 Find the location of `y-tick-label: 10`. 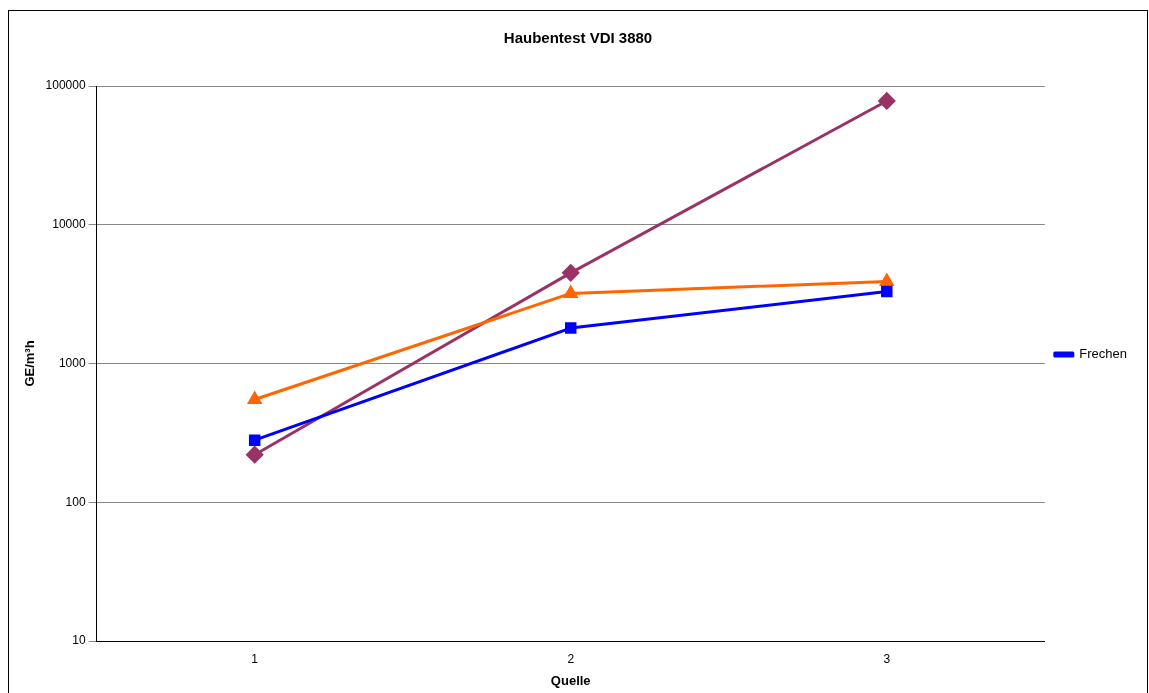

y-tick-label: 10 is located at coordinates (79, 640).